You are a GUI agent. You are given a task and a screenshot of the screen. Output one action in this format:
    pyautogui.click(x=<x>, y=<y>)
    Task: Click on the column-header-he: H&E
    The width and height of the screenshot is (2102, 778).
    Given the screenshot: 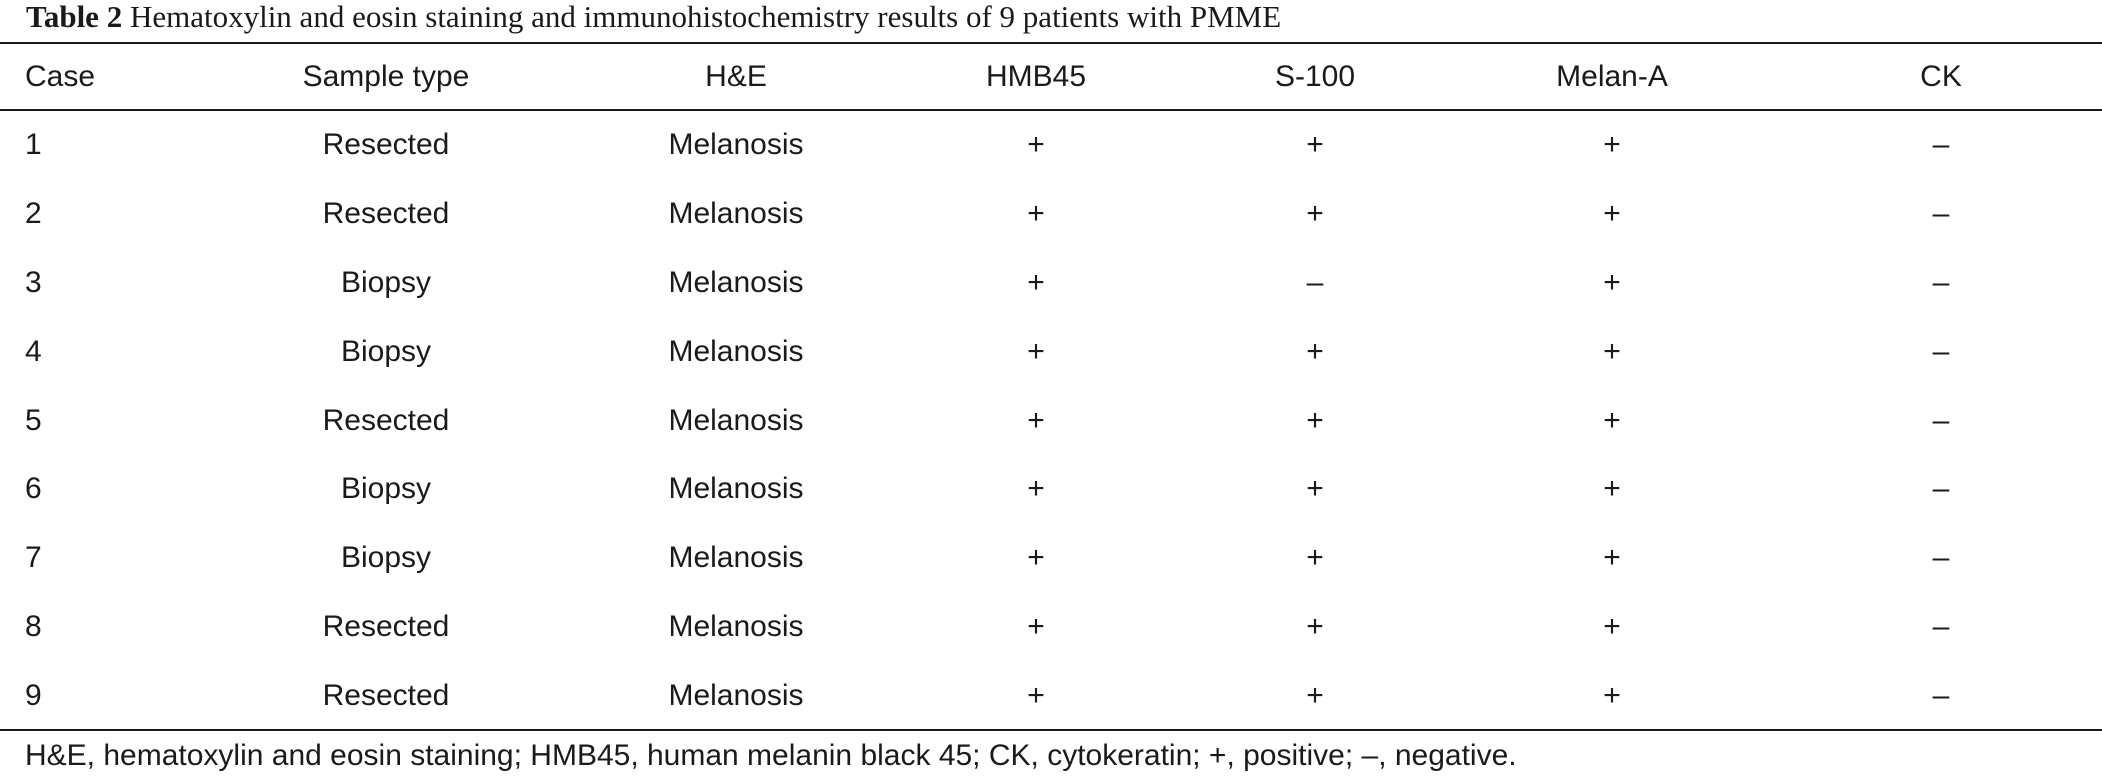 What is the action you would take?
    pyautogui.click(x=736, y=76)
    